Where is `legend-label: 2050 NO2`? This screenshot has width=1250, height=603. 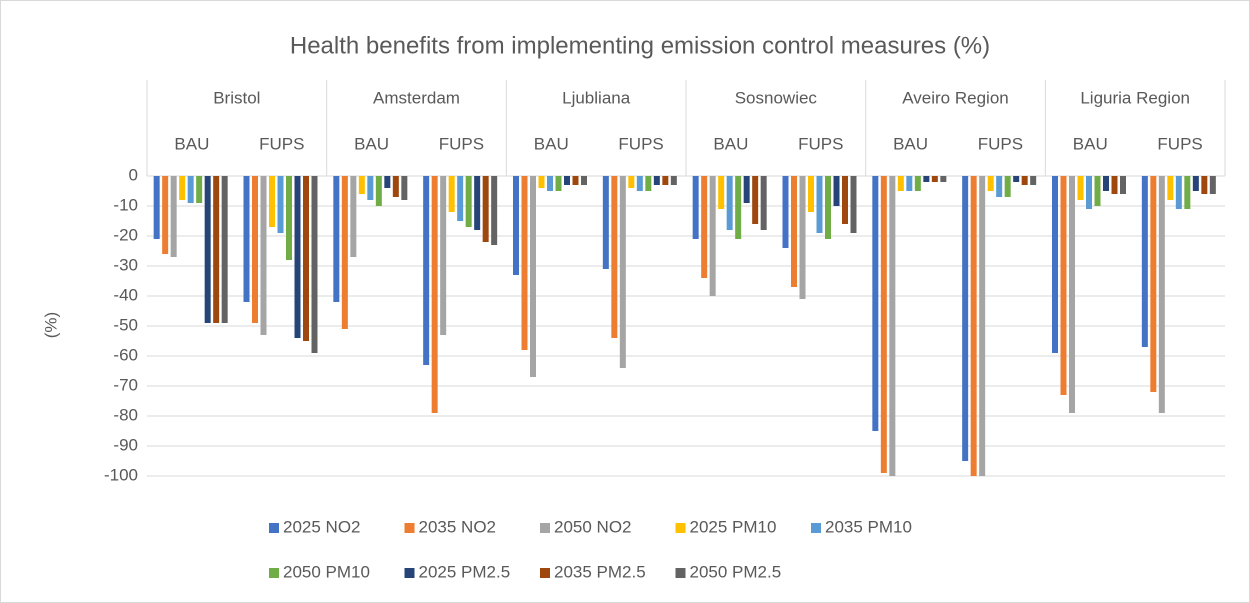
legend-label: 2050 NO2 is located at coordinates (593, 526).